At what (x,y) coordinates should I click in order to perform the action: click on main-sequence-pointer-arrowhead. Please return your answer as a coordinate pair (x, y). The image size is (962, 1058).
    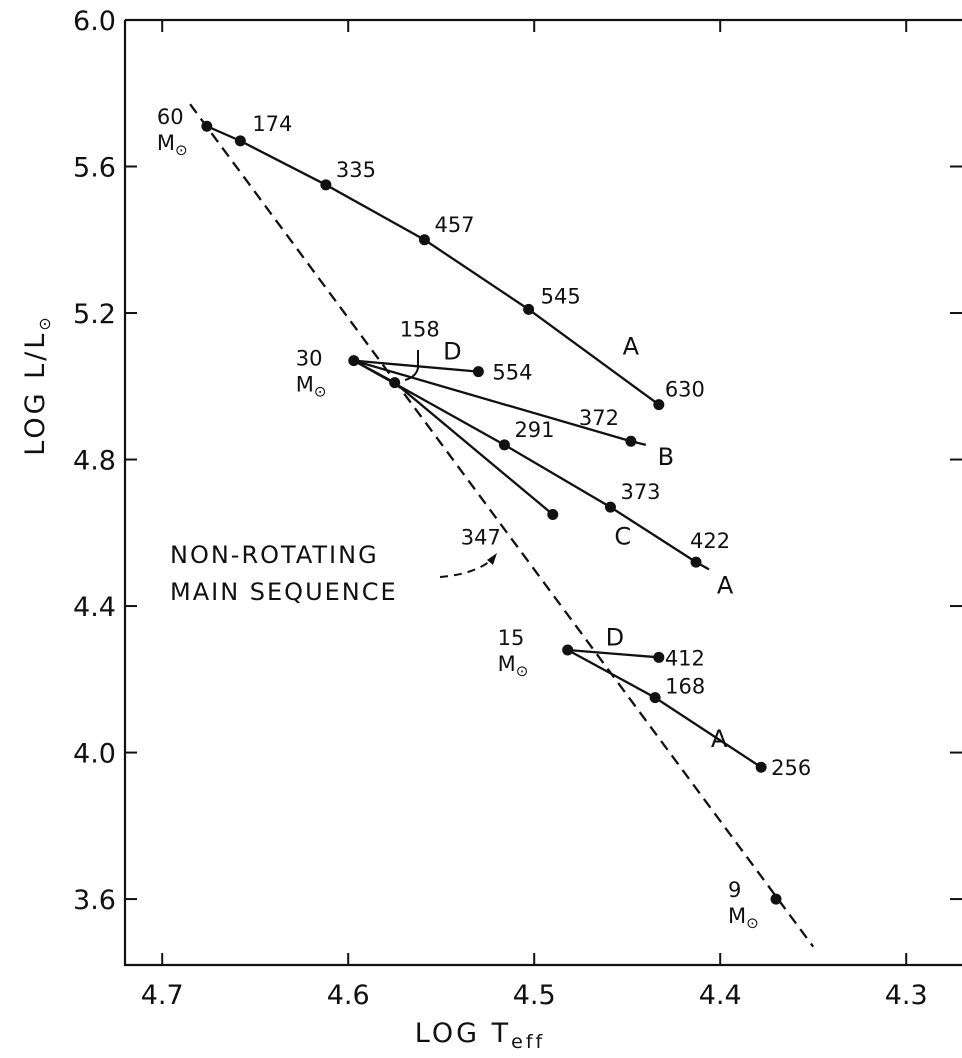
    Looking at the image, I should click on (492, 559).